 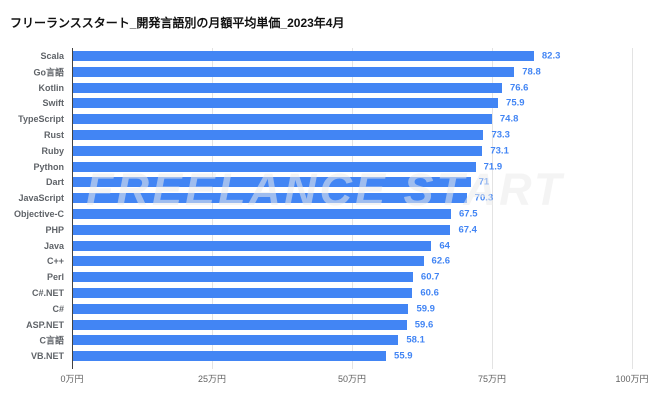 I want to click on bar-row: Swift 75.9, so click(x=325, y=103).